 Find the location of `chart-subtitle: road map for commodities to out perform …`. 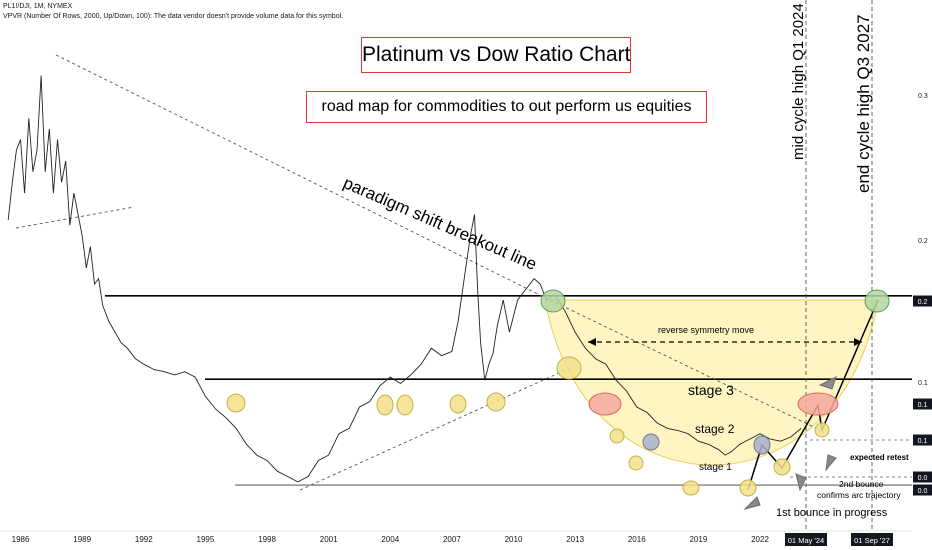

chart-subtitle: road map for commodities to out perform … is located at coordinates (506, 107).